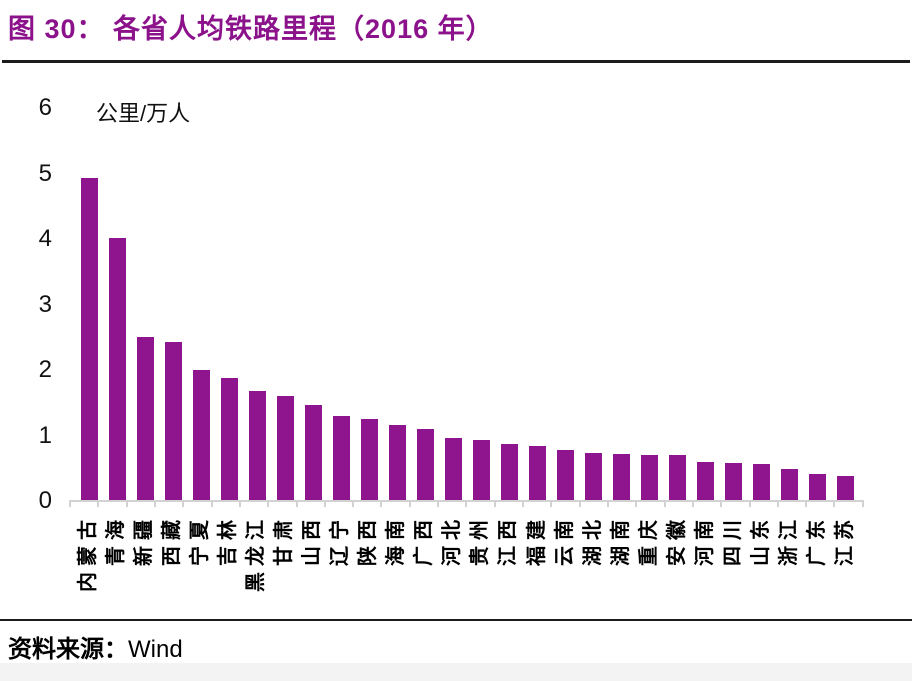  What do you see at coordinates (229, 564) in the screenshot?
I see `x-label-slot: 吉林` at bounding box center [229, 564].